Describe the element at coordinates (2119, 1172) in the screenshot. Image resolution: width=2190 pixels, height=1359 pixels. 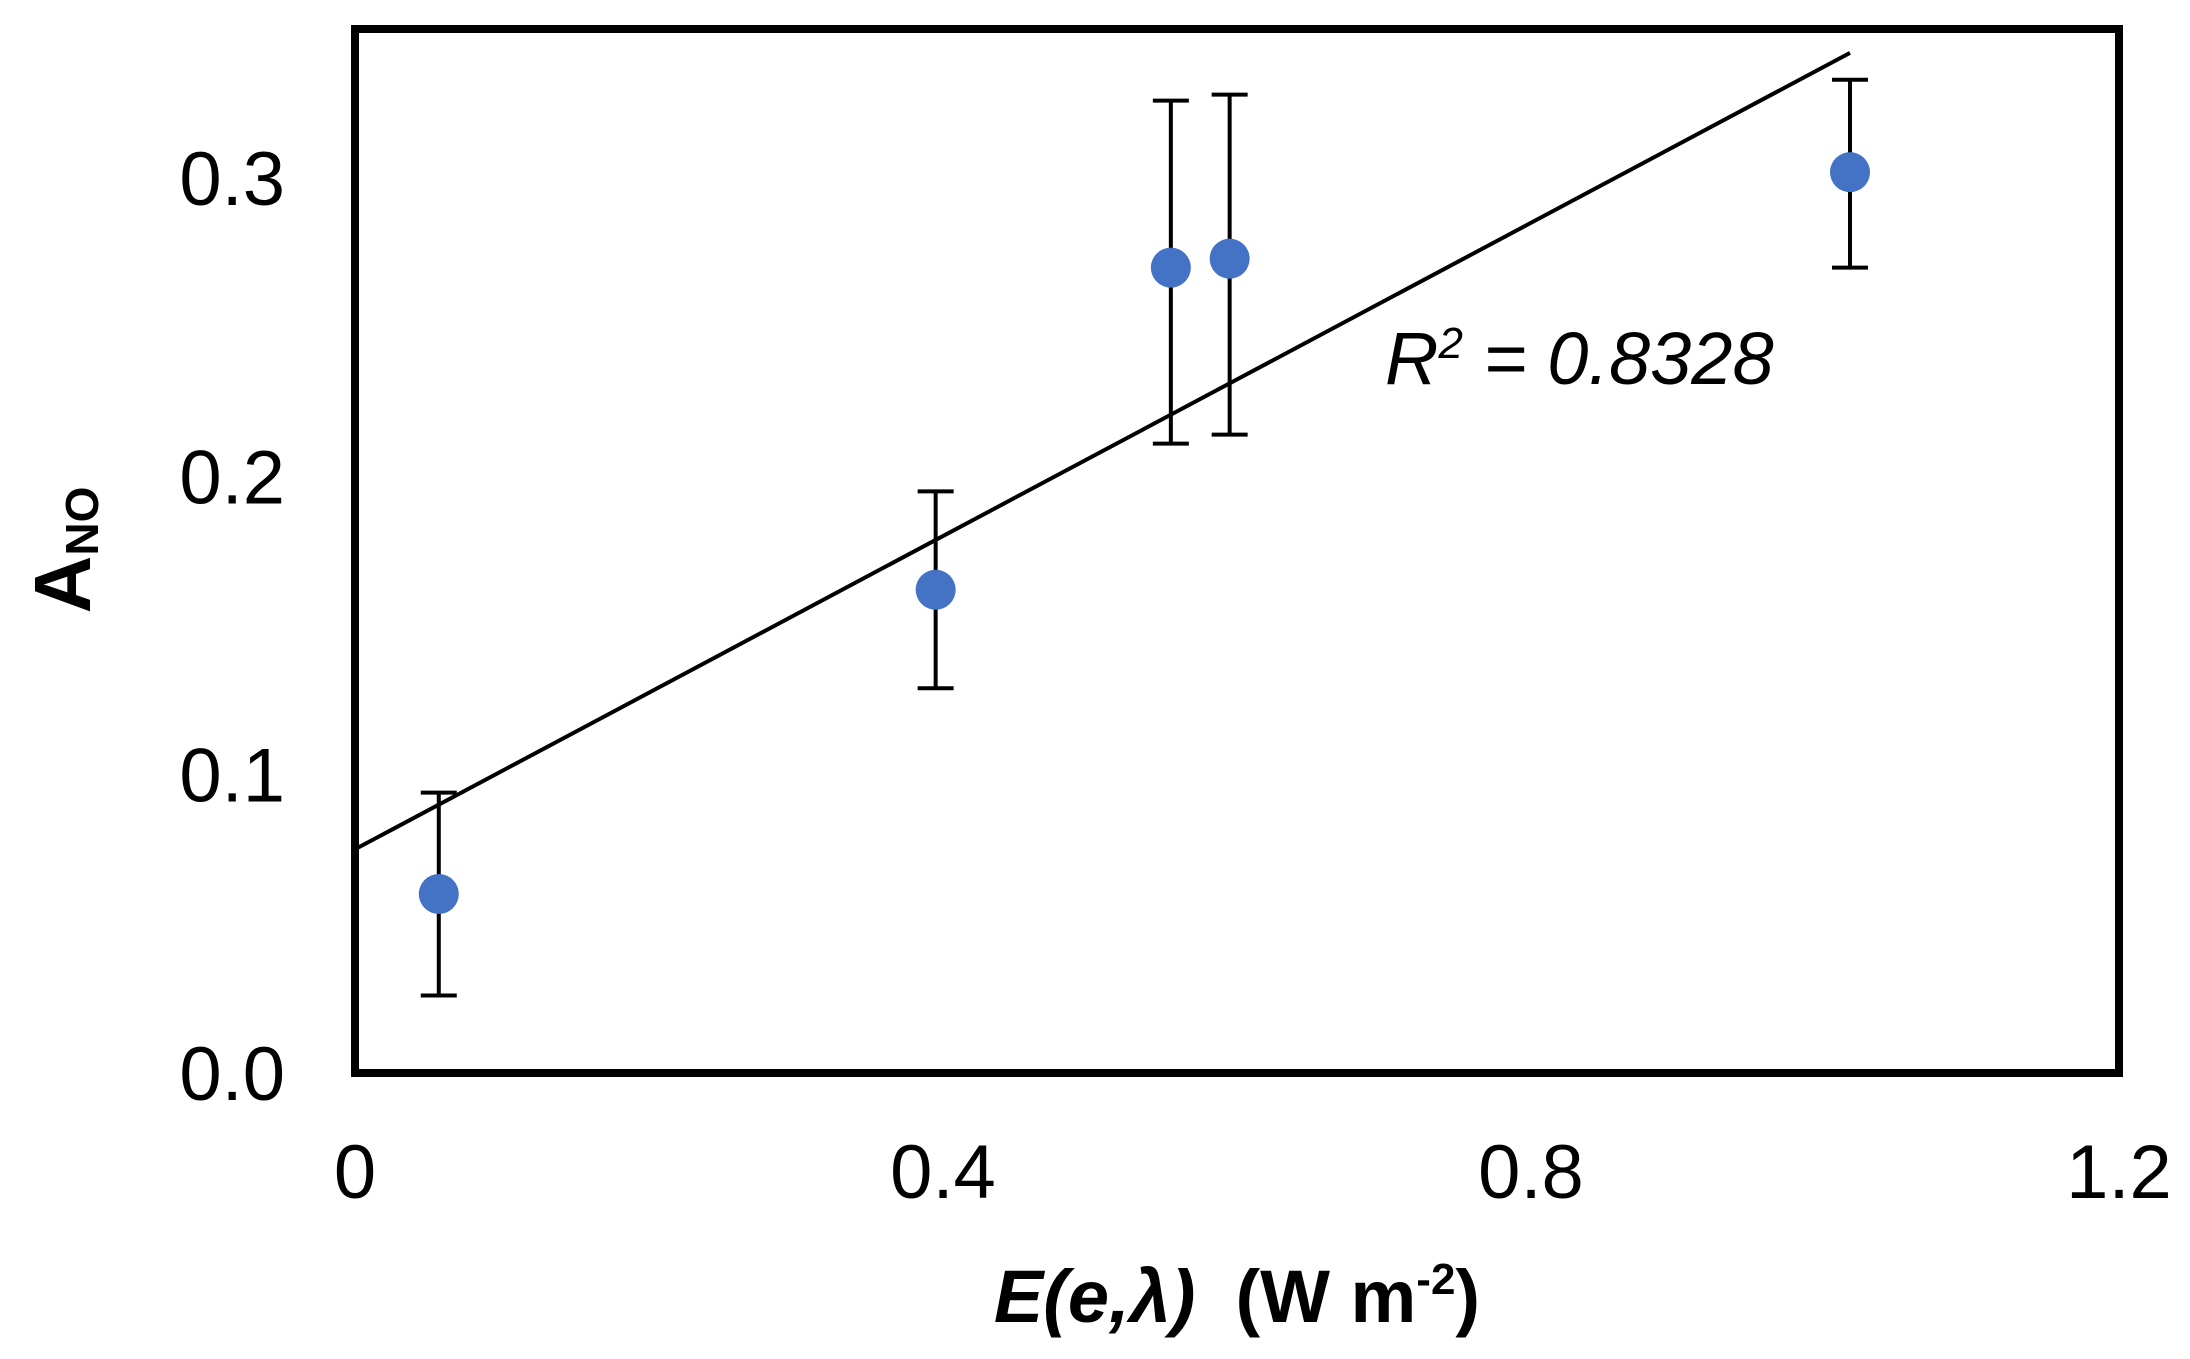
I see `x-tick-label: 1.2` at that location.